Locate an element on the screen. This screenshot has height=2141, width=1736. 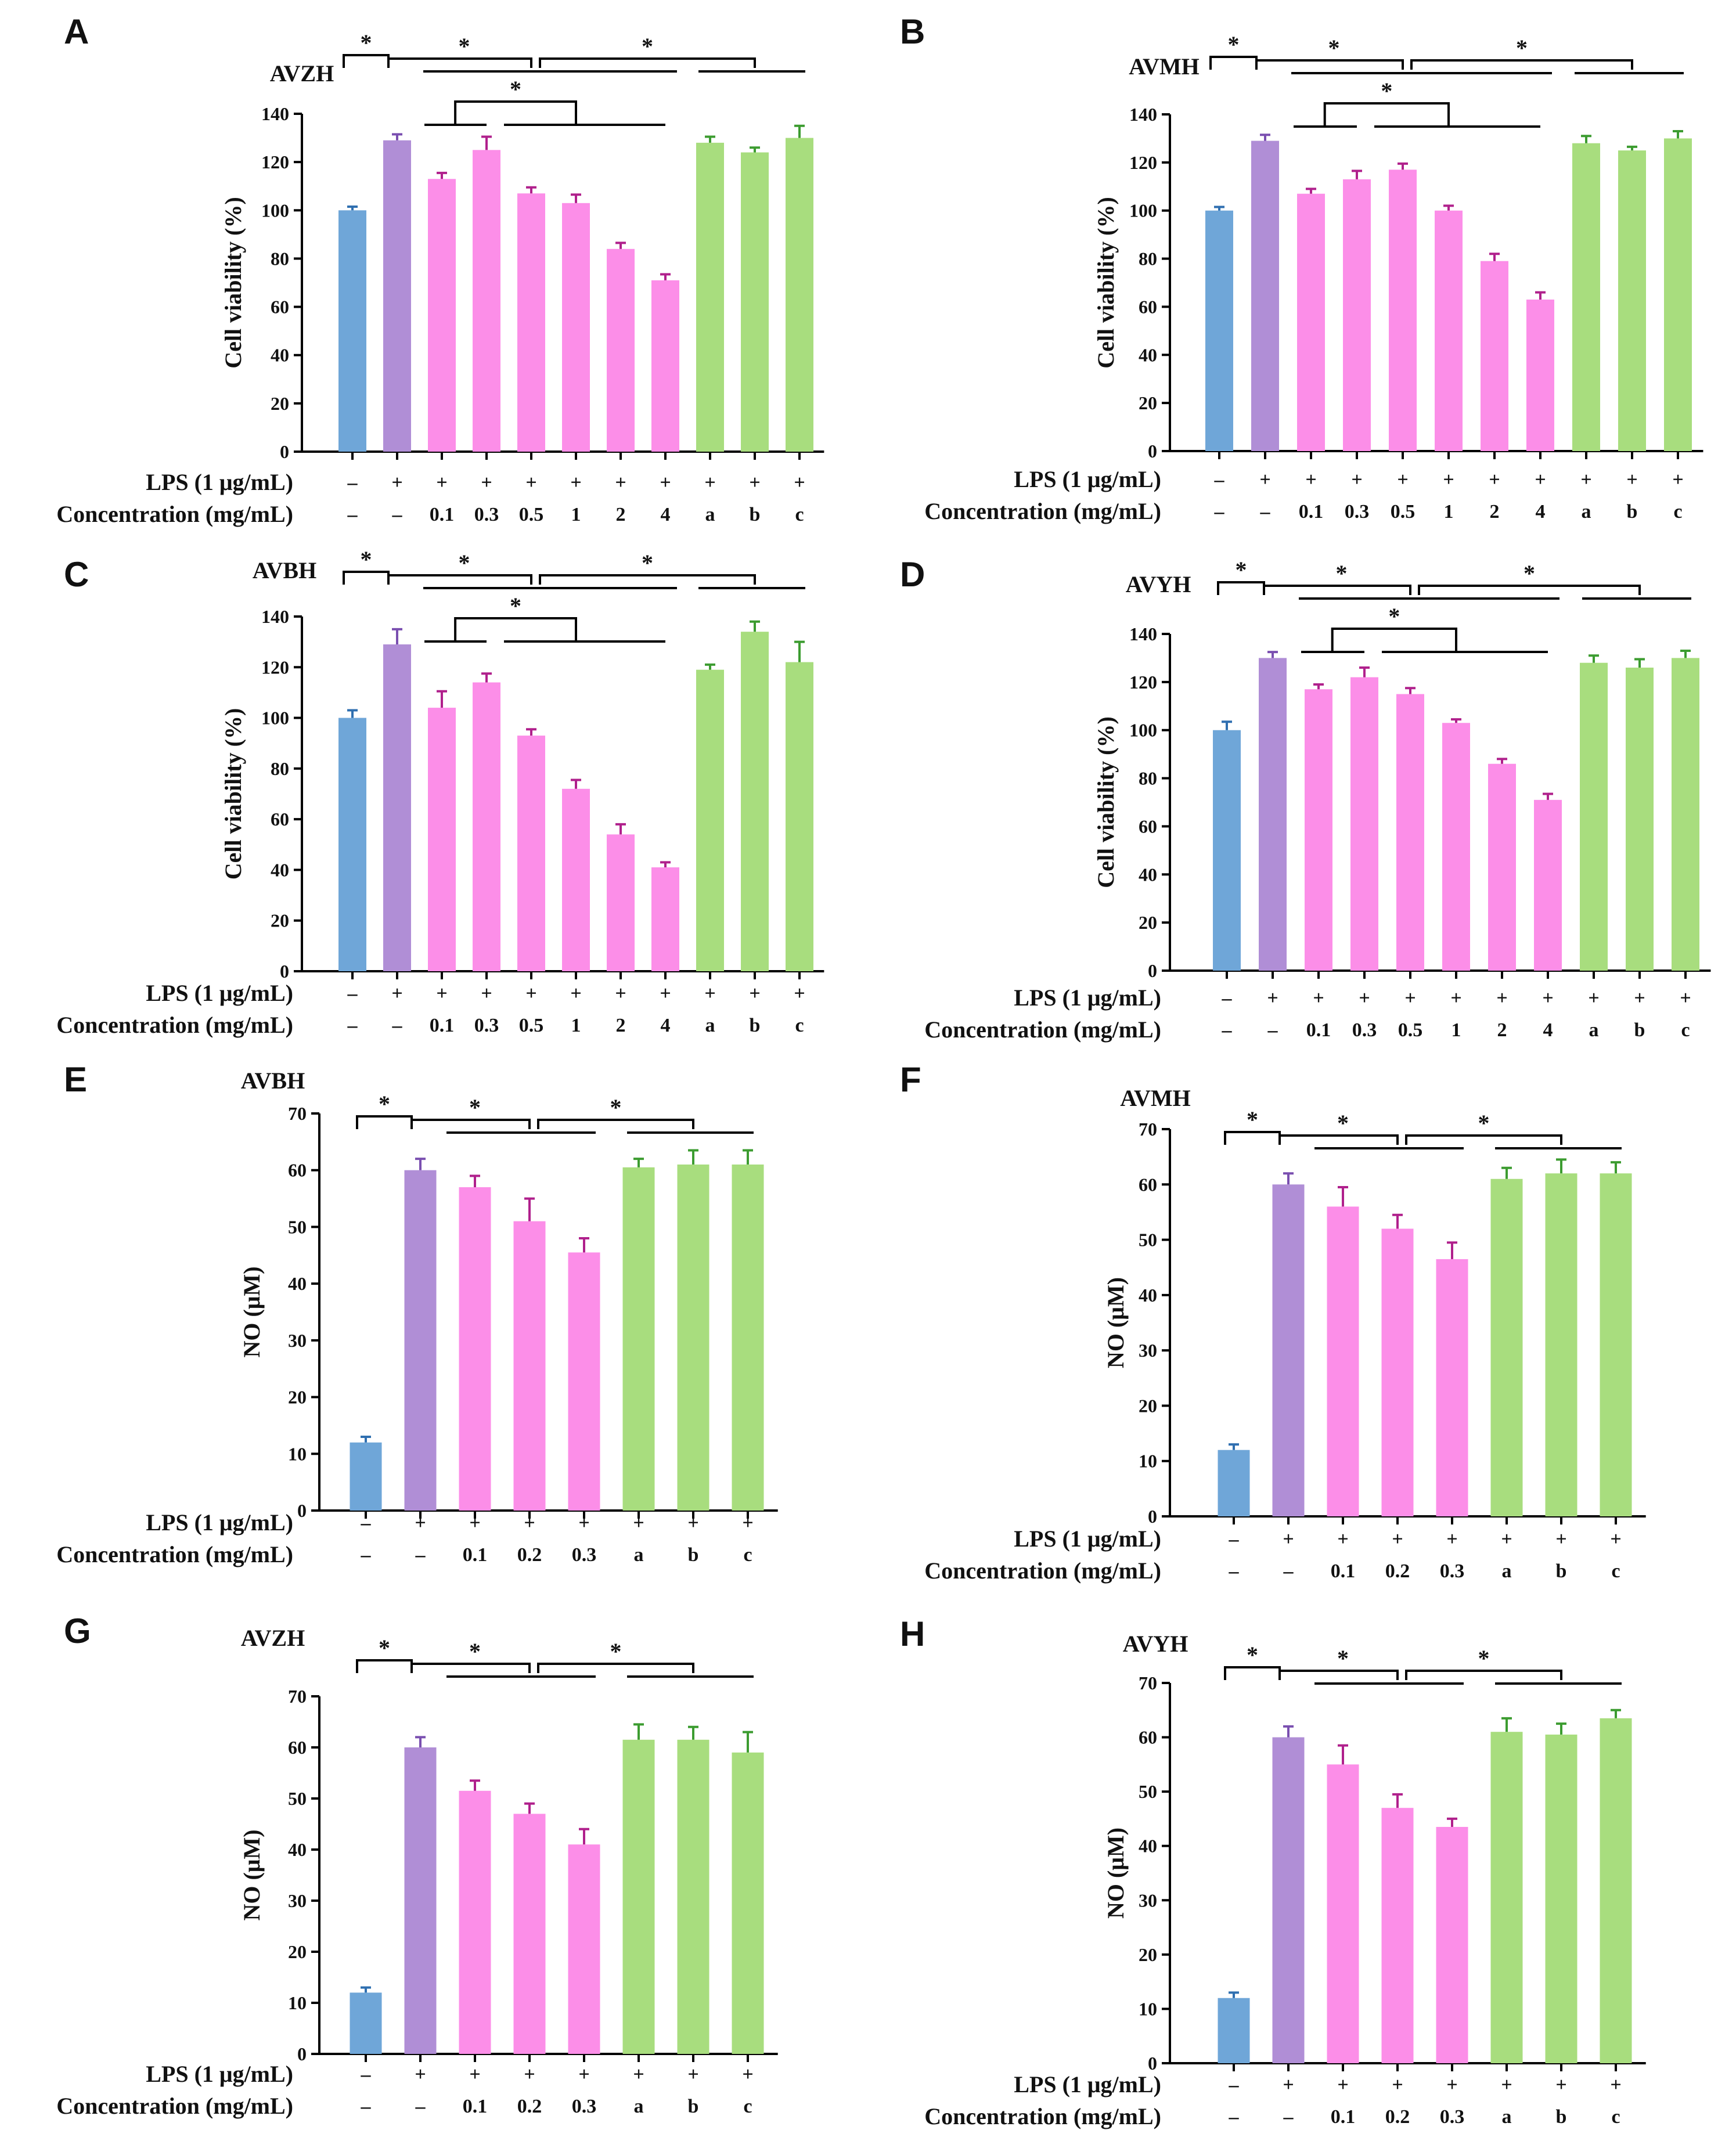
concentration-label: 0.5 is located at coordinates (531, 1025).